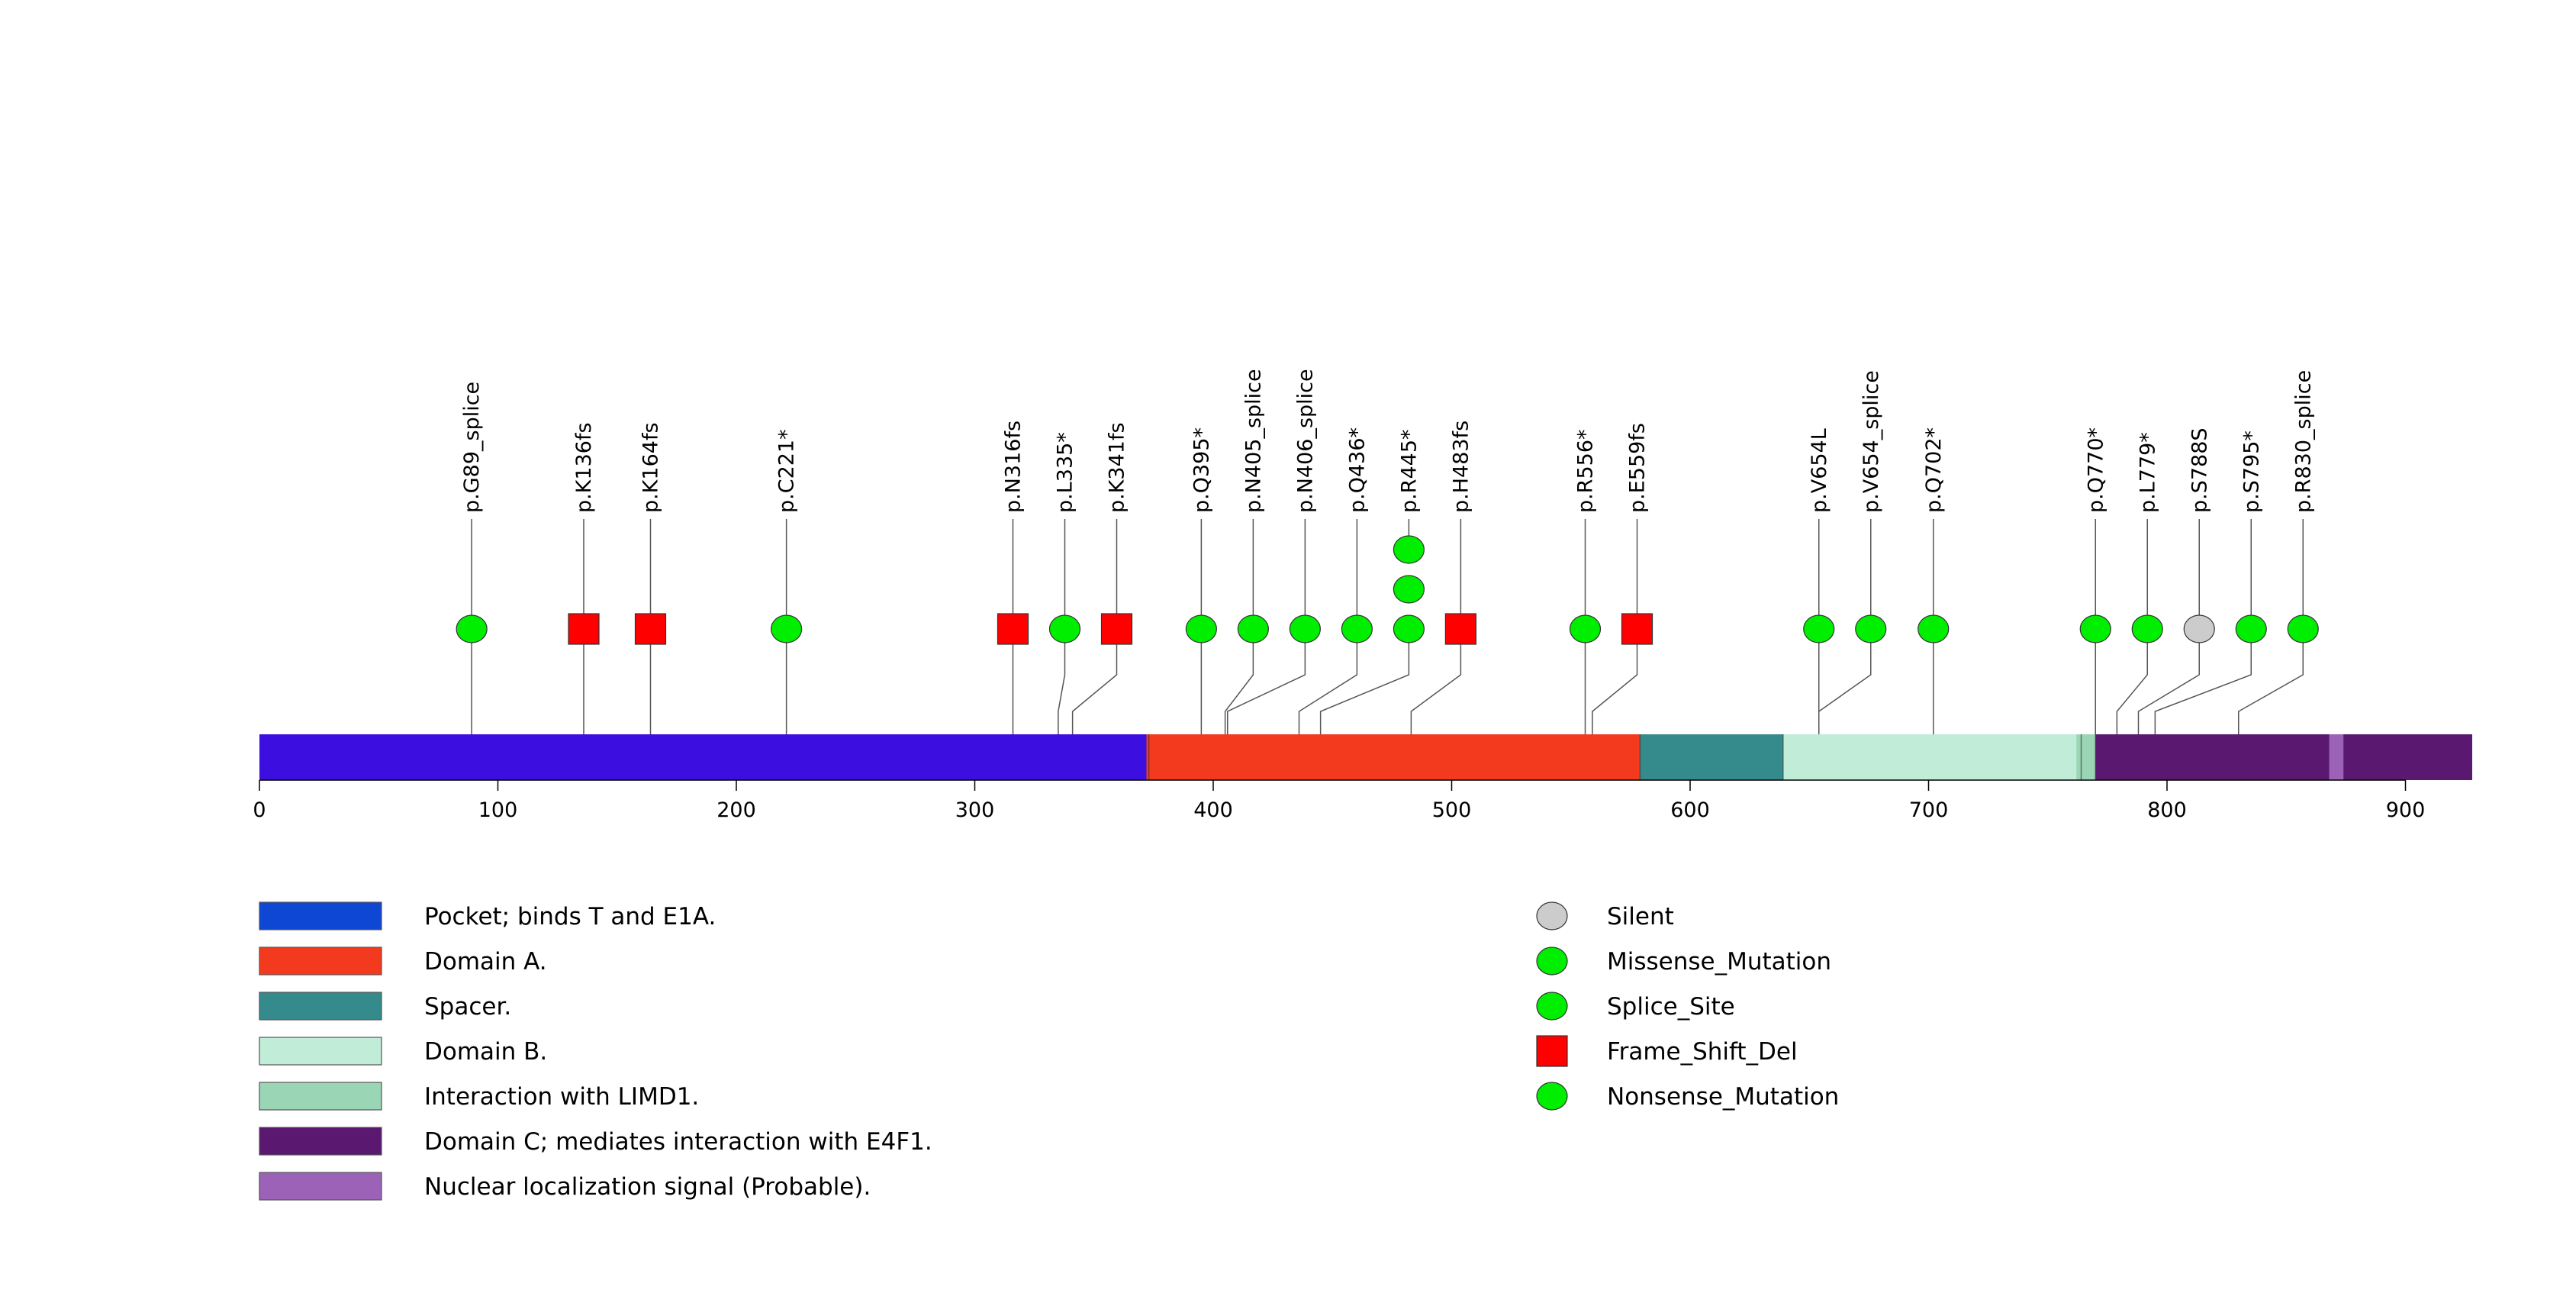 The width and height of the screenshot is (2576, 1290). I want to click on mutation-label: p.N406_splice, so click(1305, 441).